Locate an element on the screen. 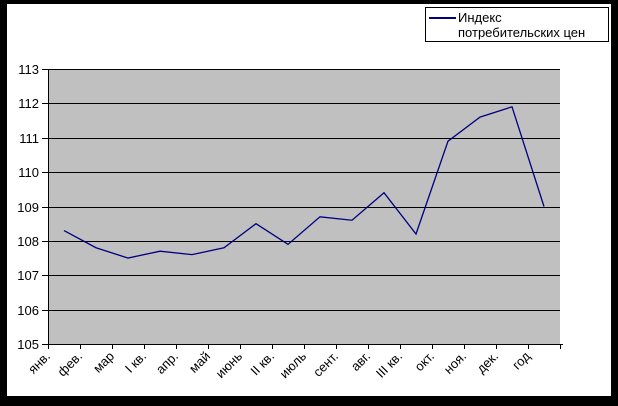  x-axis-label: I кв. is located at coordinates (135, 362).